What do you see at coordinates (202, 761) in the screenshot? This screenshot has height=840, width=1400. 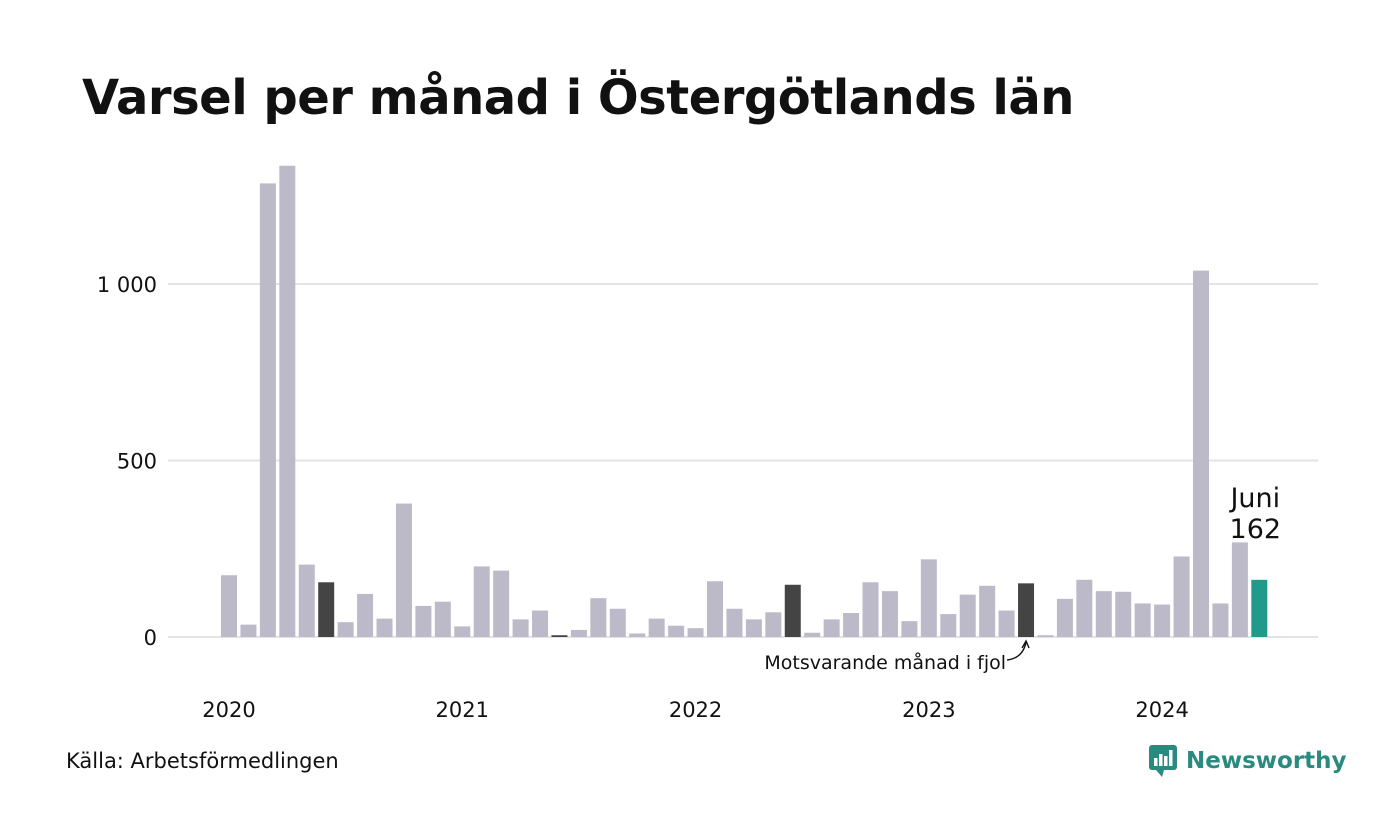 I see `source-note: Källa: Arbetsförmedlingen` at bounding box center [202, 761].